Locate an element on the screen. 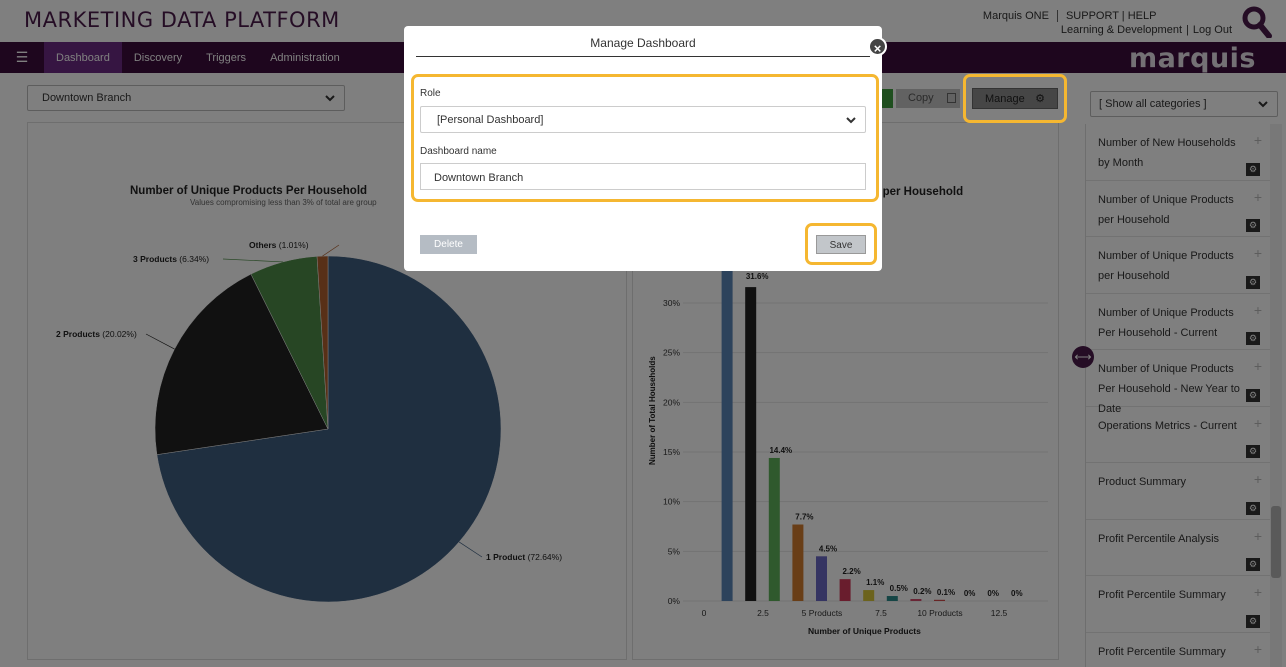 The image size is (1286, 667). close-icon: × is located at coordinates (877, 46).